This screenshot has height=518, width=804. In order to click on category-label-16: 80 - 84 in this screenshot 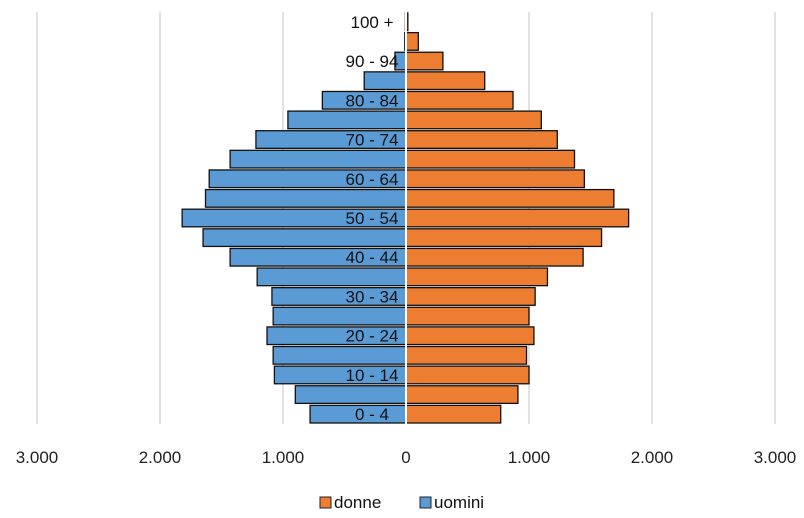, I will do `click(372, 100)`.